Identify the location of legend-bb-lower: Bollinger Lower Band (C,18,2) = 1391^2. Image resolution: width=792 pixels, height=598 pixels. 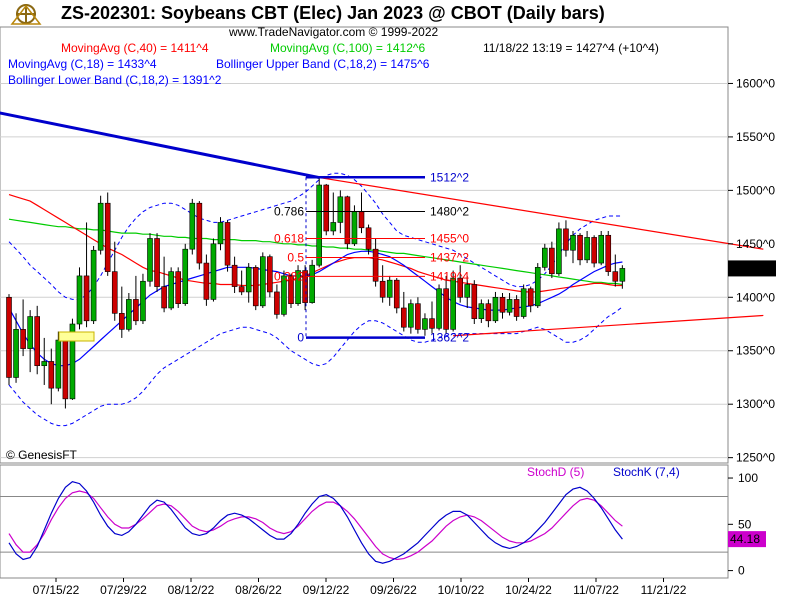
(115, 80).